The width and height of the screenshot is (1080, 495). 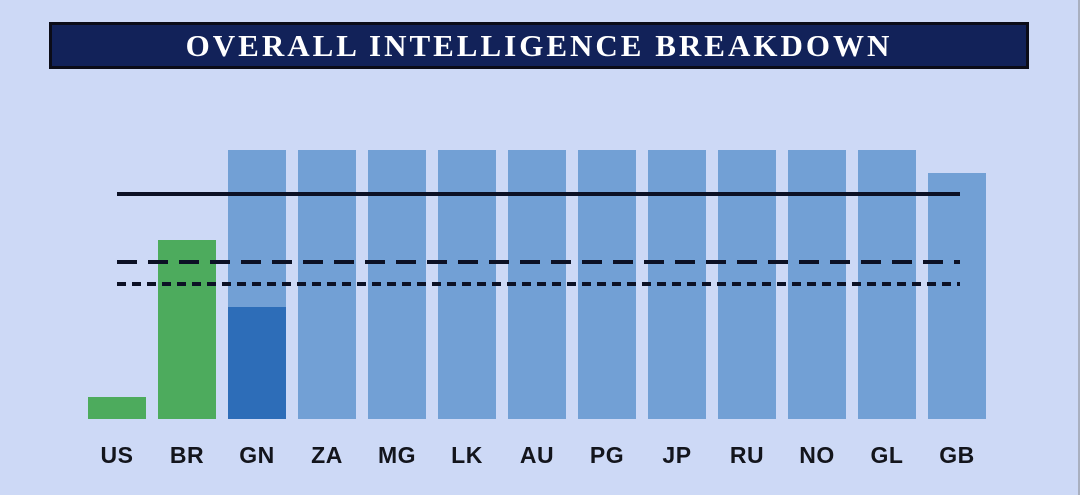 What do you see at coordinates (887, 455) in the screenshot?
I see `x-tick-label-gl: GL` at bounding box center [887, 455].